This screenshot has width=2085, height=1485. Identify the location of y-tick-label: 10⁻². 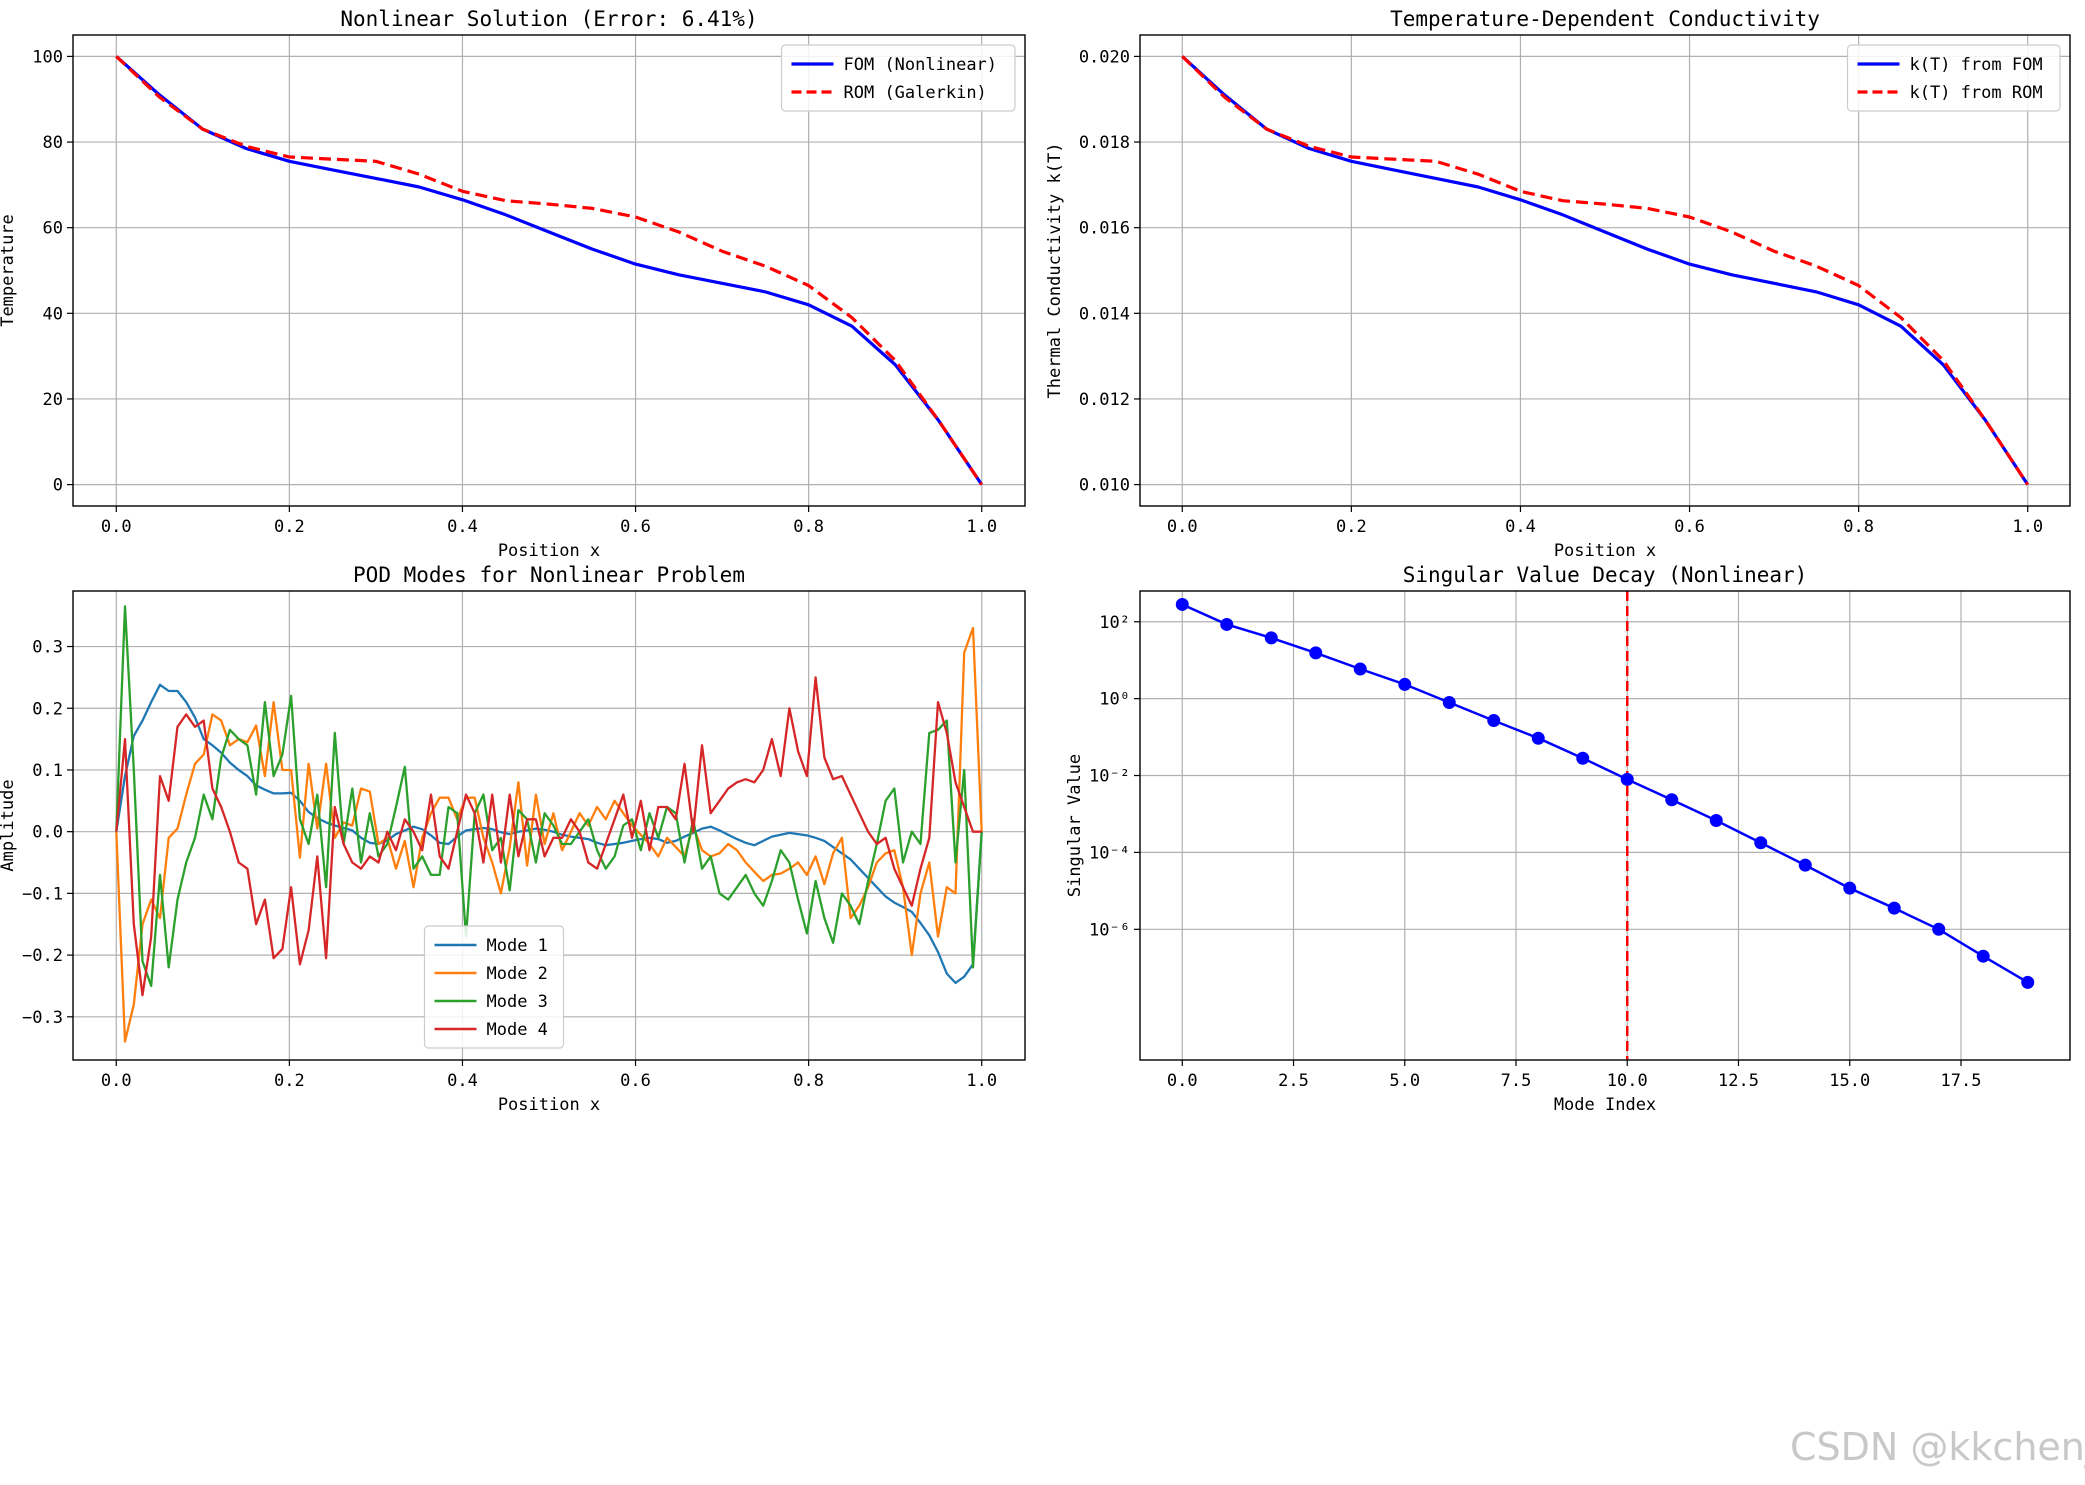
(1109, 777).